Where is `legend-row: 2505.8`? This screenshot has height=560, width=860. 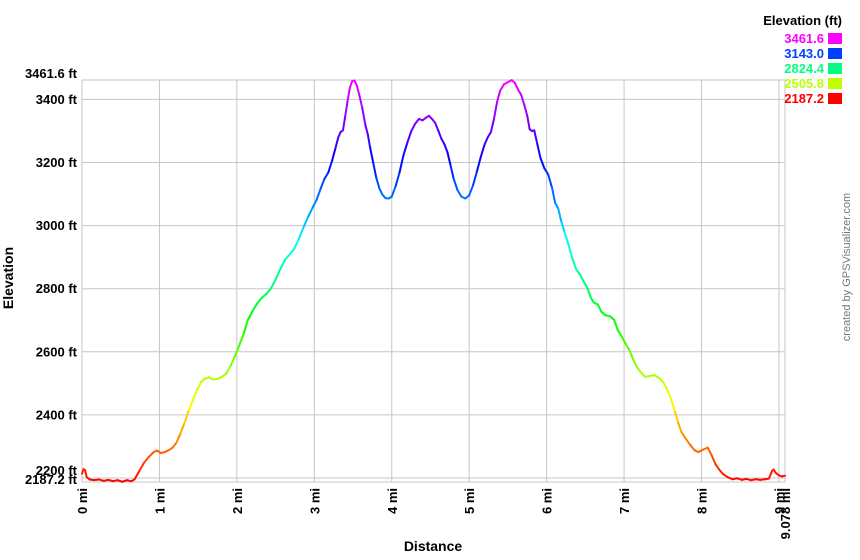
legend-row: 2505.8 is located at coordinates (802, 83).